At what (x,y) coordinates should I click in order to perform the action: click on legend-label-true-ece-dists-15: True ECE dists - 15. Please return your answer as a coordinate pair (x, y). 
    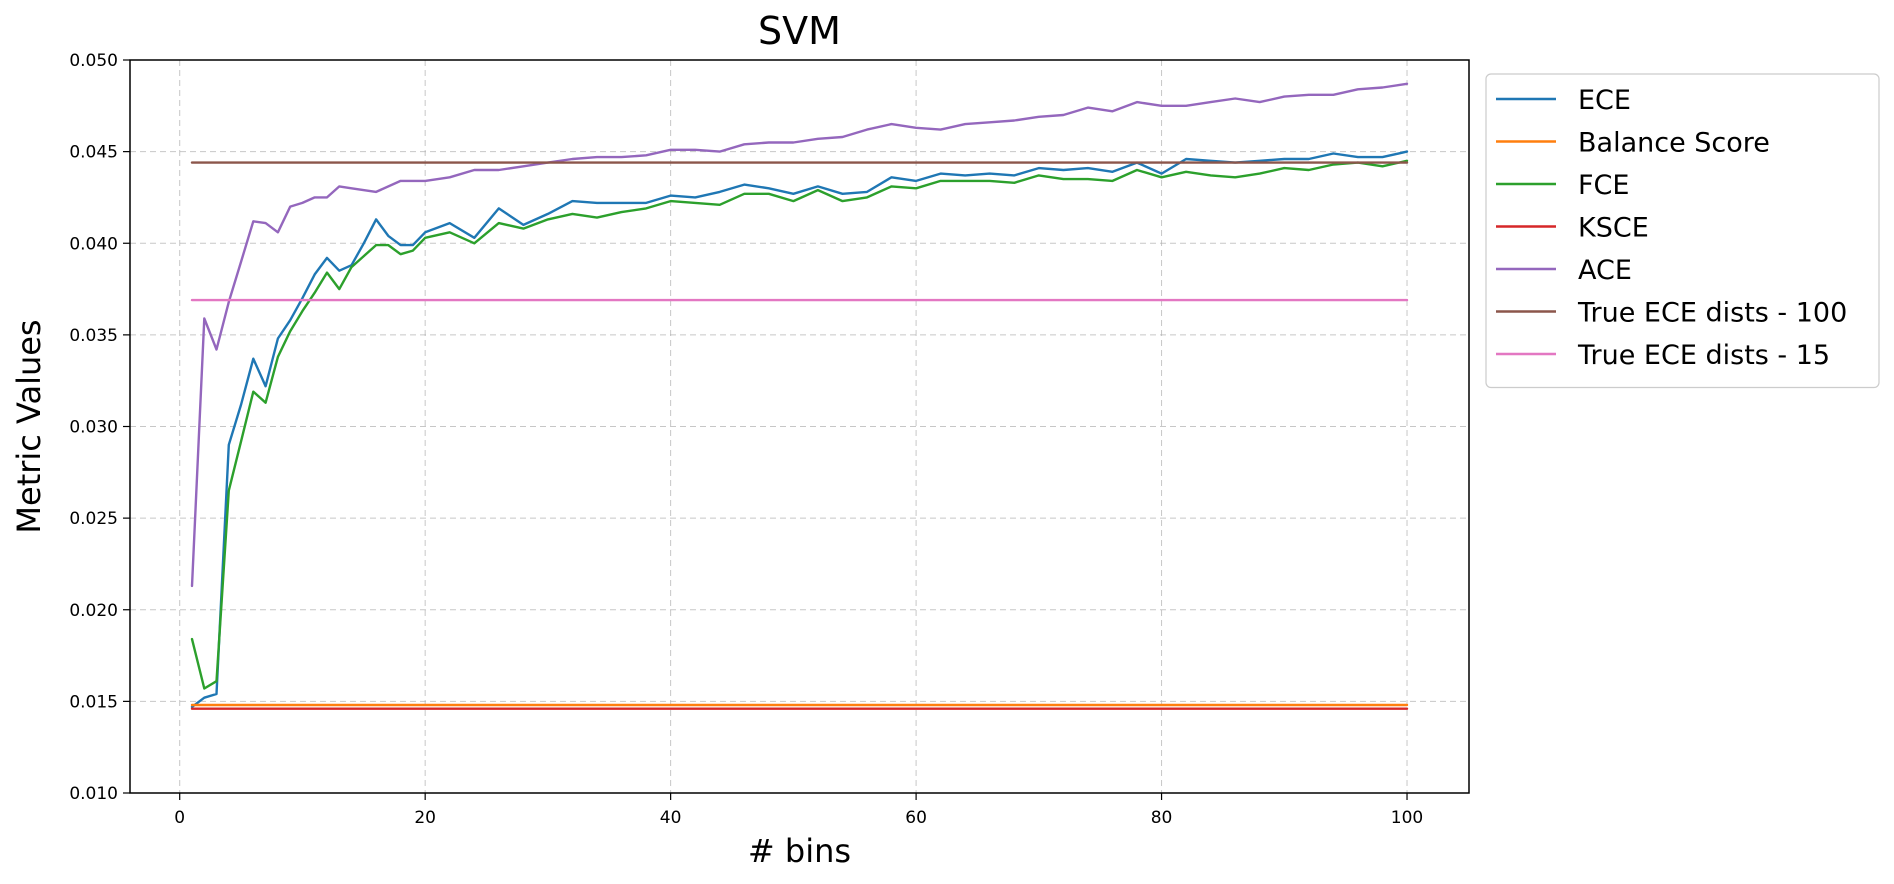
    Looking at the image, I should click on (1703, 355).